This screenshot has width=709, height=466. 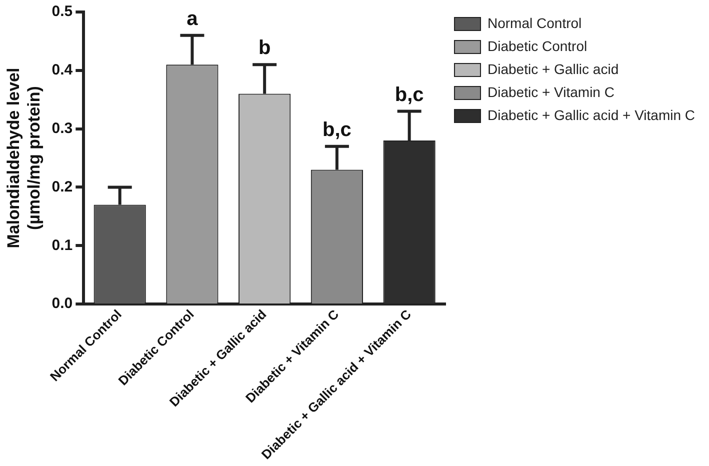 What do you see at coordinates (591, 114) in the screenshot?
I see `legend-label: Diabetic + Gallic acid + Vitamin C` at bounding box center [591, 114].